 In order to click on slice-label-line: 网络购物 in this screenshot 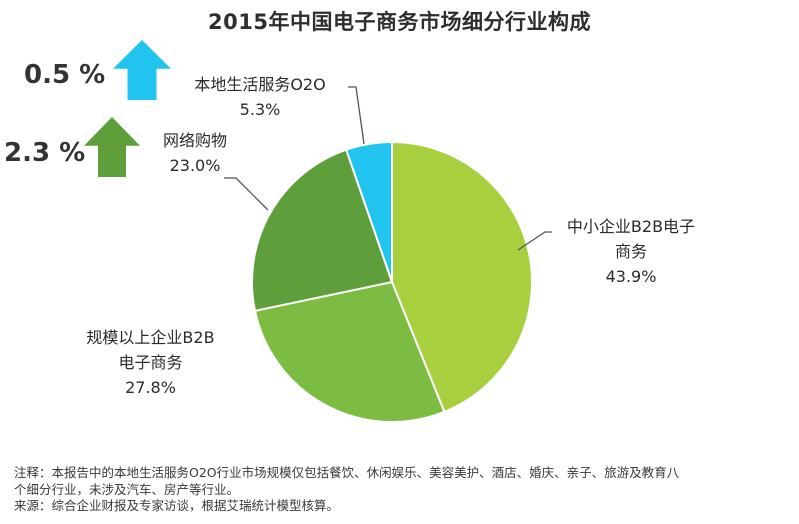, I will do `click(194, 140)`.